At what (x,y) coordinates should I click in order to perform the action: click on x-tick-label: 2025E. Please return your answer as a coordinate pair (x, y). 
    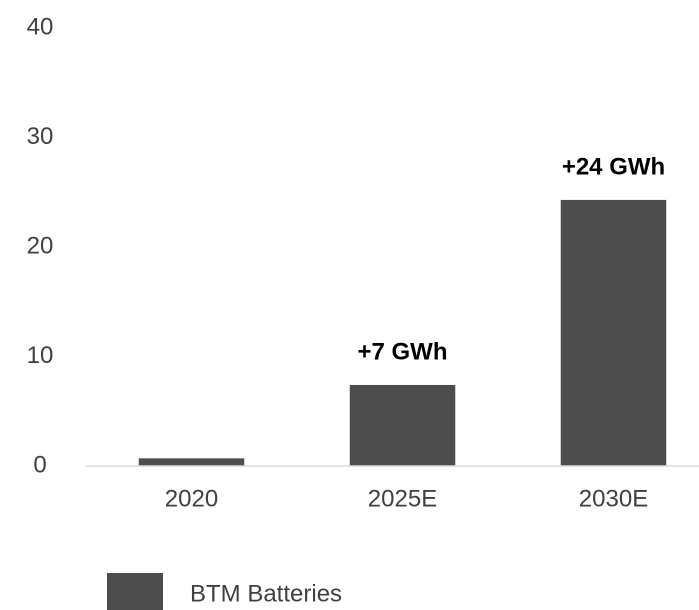
    Looking at the image, I should click on (402, 498).